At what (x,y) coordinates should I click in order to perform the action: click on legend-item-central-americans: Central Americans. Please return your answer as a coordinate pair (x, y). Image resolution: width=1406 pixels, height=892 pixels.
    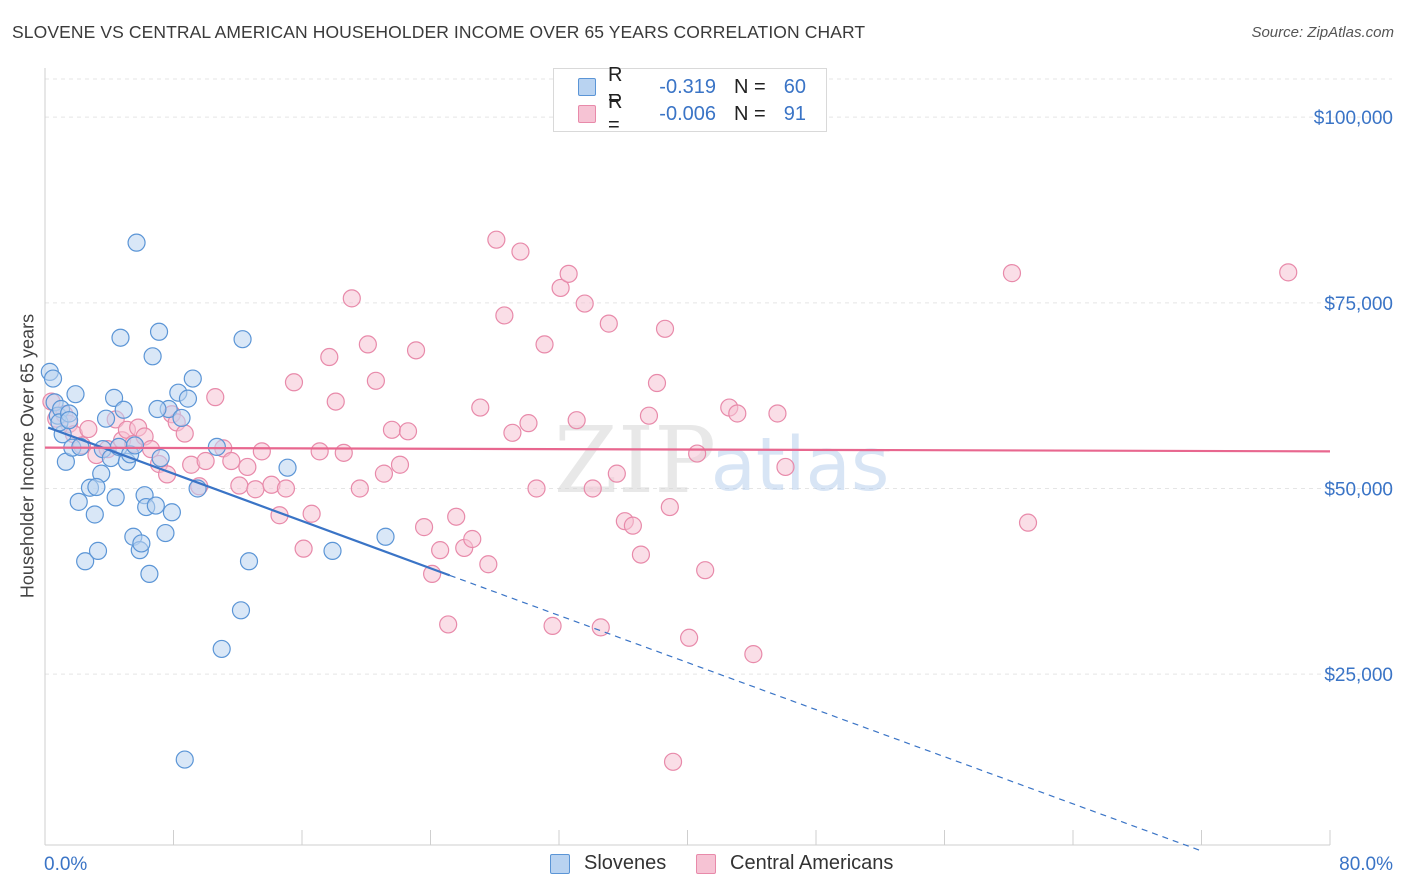
    Looking at the image, I should click on (794, 863).